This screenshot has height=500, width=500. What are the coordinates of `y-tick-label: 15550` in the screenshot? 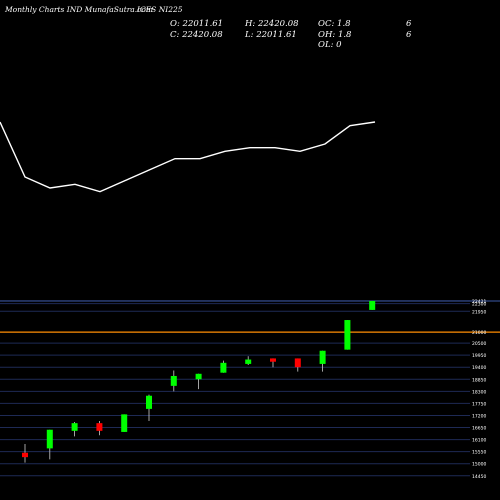 It's located at (479, 453).